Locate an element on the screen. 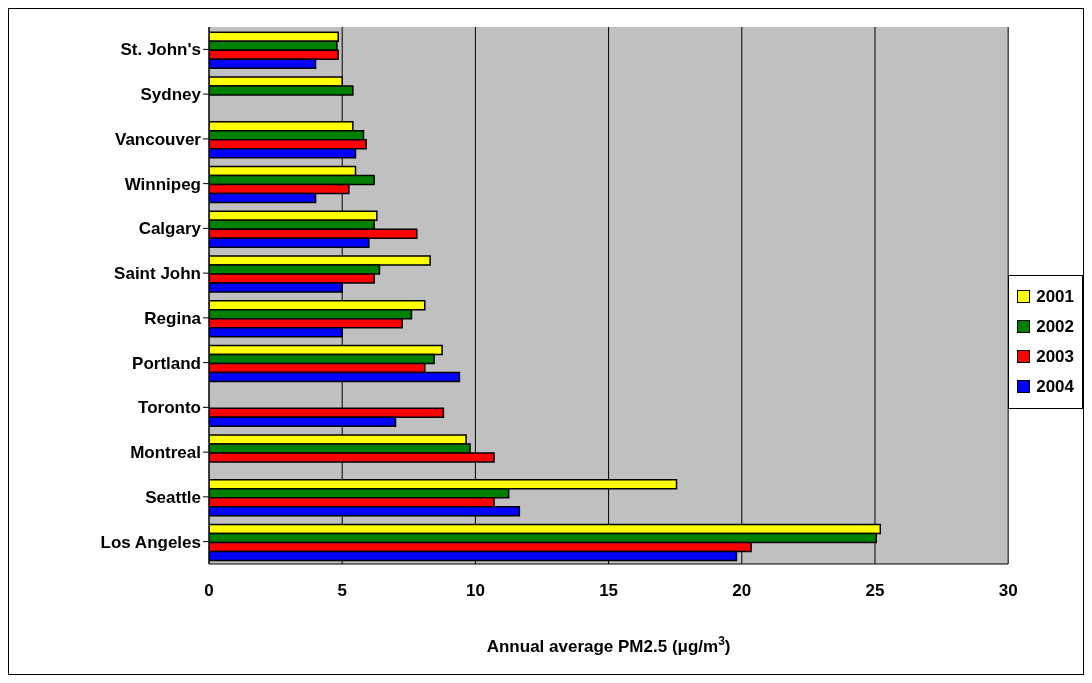  y-tick-label: St. John's is located at coordinates (160, 50).